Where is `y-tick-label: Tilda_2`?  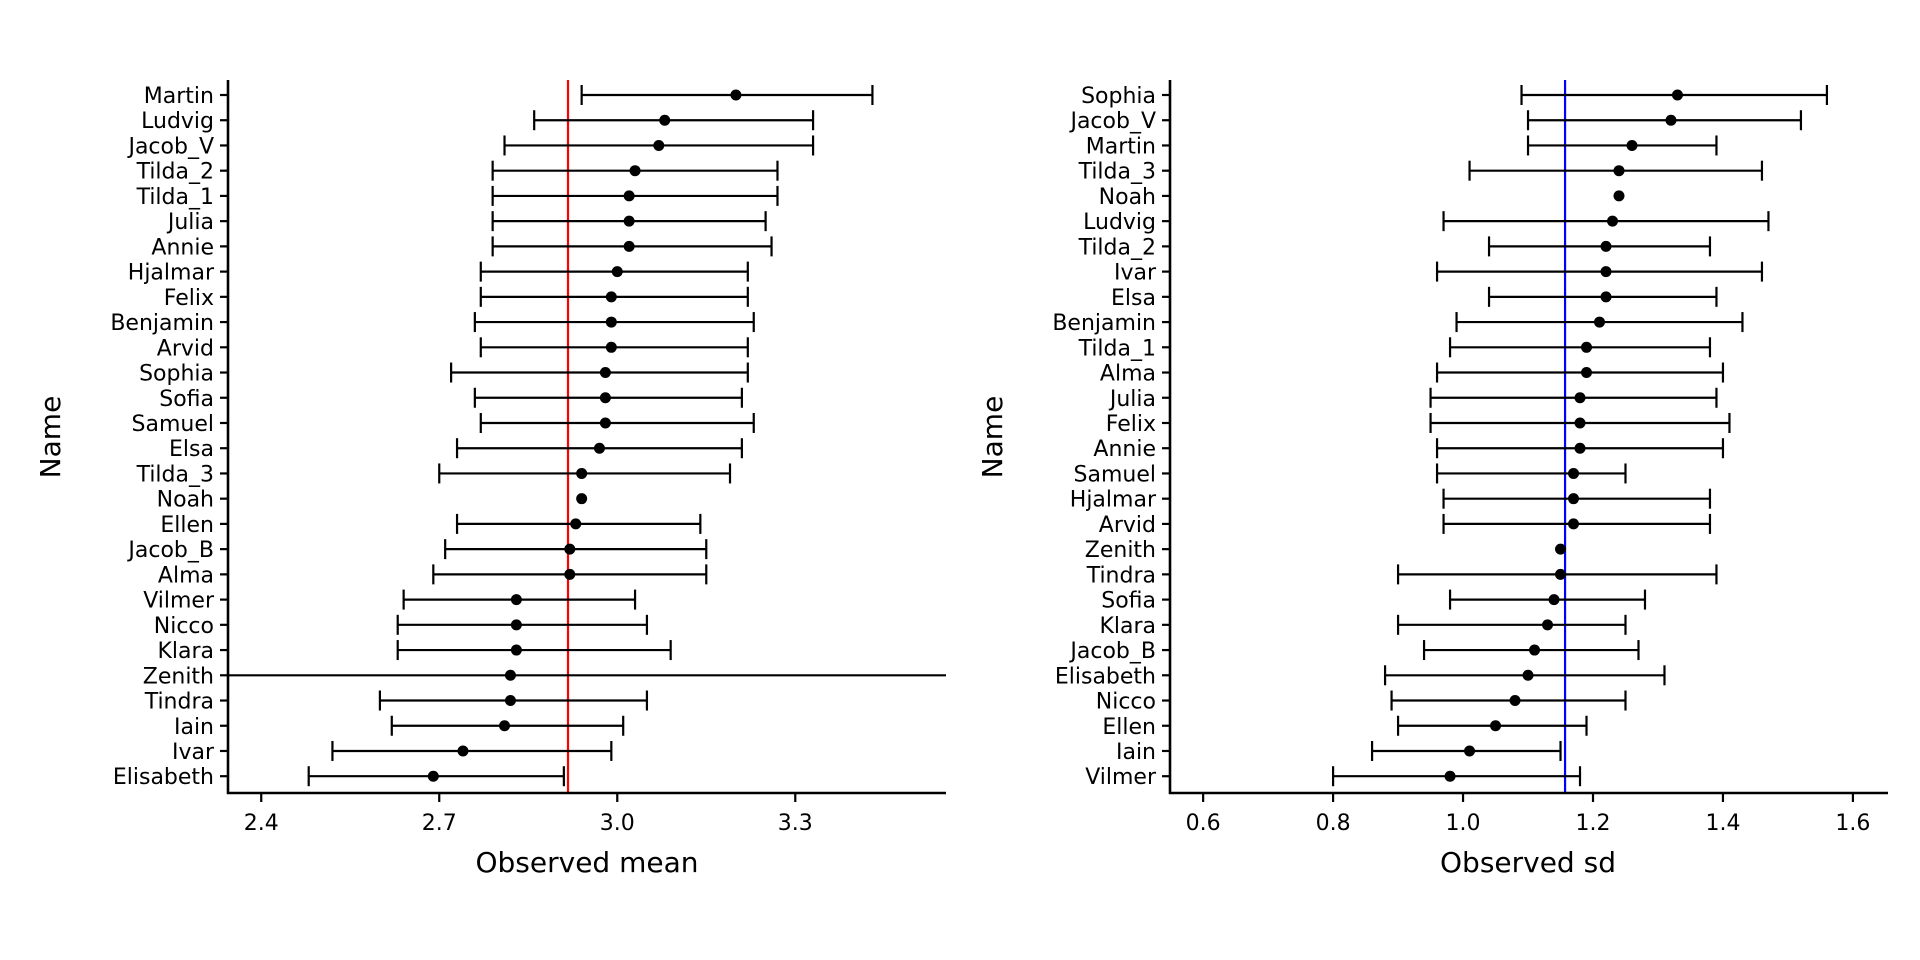 y-tick-label: Tilda_2 is located at coordinates (175, 172).